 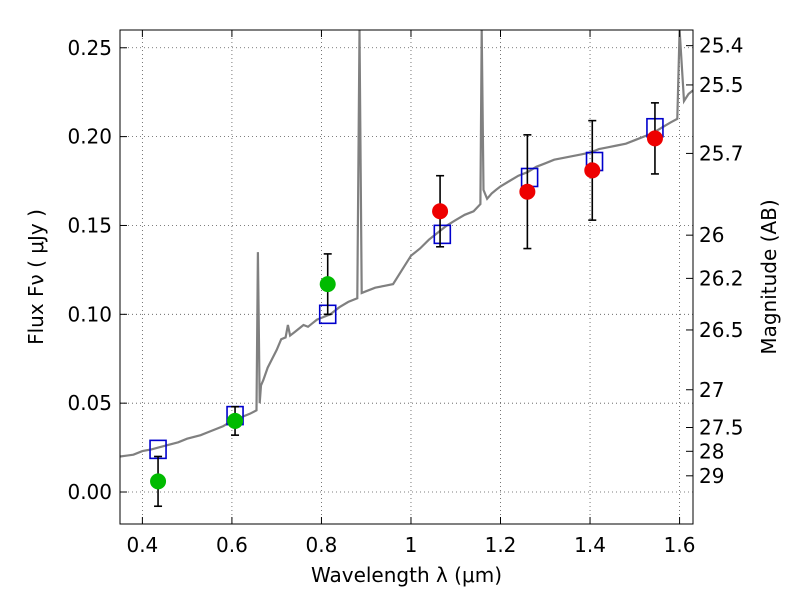 I want to click on x-tick-label: 0.4, so click(x=142, y=545).